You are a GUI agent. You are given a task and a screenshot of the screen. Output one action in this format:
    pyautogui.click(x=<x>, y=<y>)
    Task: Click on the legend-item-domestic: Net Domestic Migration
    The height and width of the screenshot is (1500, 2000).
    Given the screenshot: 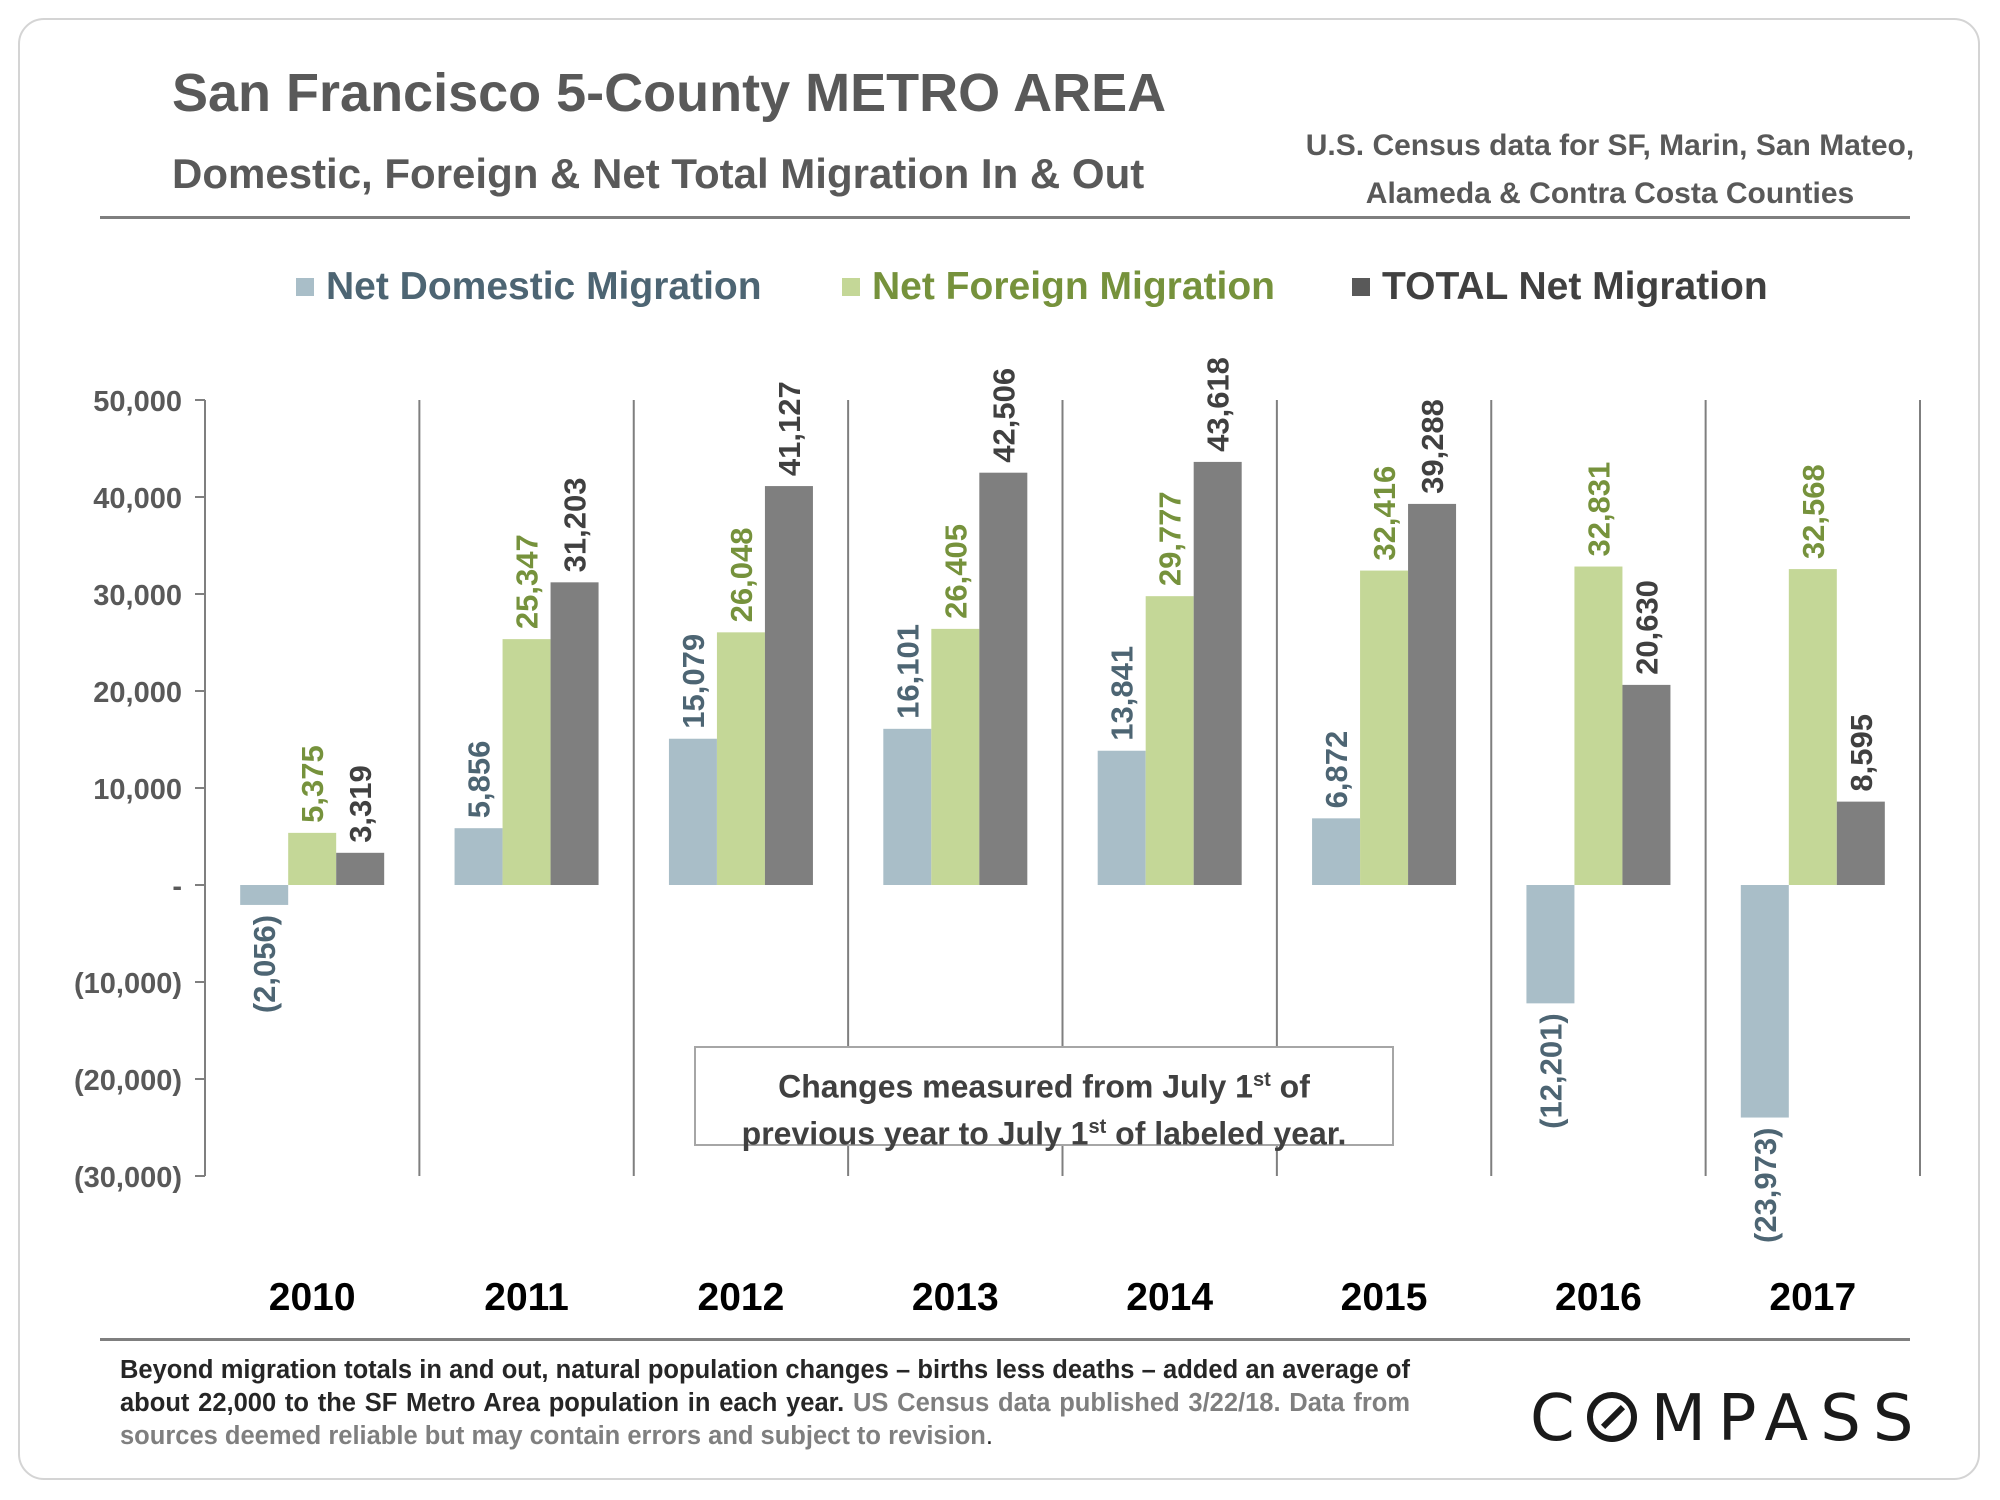 What is the action you would take?
    pyautogui.click(x=529, y=287)
    